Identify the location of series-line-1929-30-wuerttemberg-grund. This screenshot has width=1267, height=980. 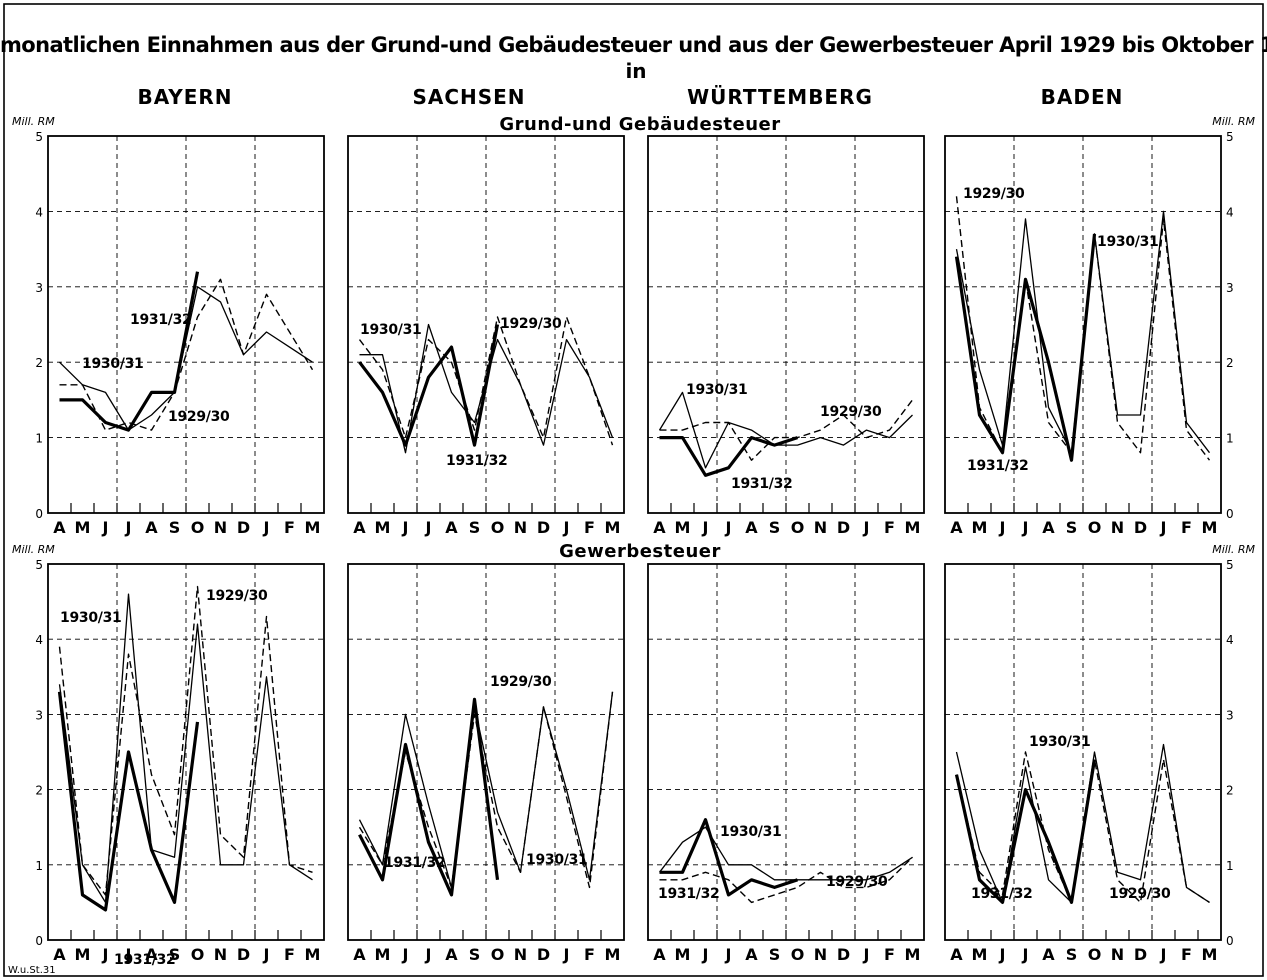
(786, 430).